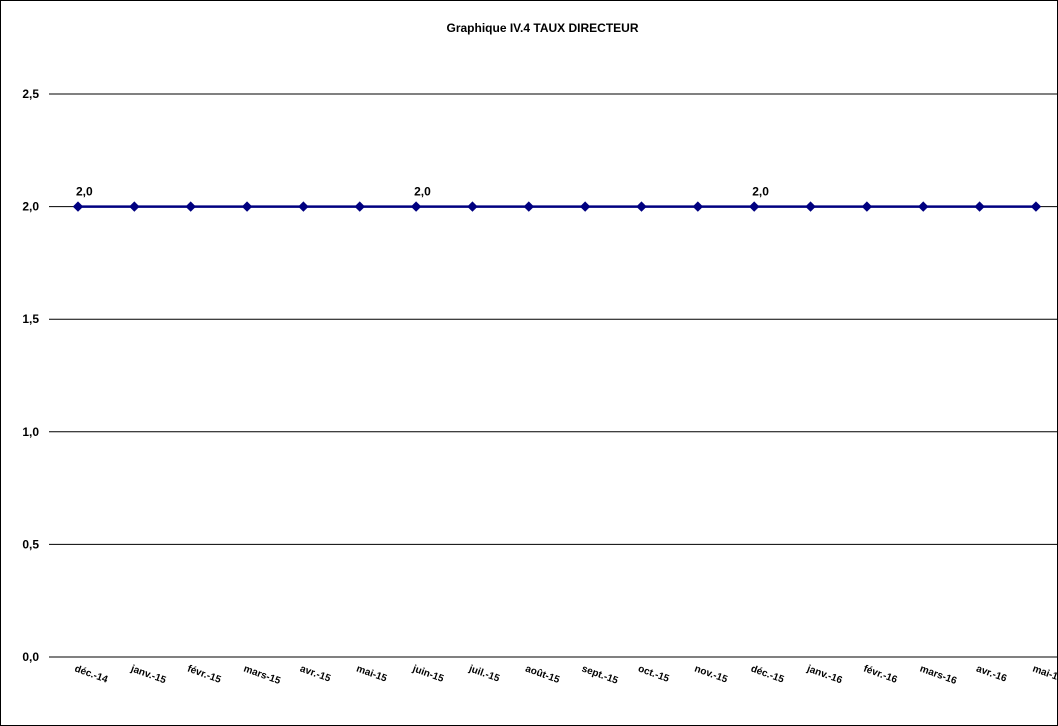 Image resolution: width=1058 pixels, height=726 pixels. What do you see at coordinates (30, 94) in the screenshot?
I see `y-tick-label: 2,5` at bounding box center [30, 94].